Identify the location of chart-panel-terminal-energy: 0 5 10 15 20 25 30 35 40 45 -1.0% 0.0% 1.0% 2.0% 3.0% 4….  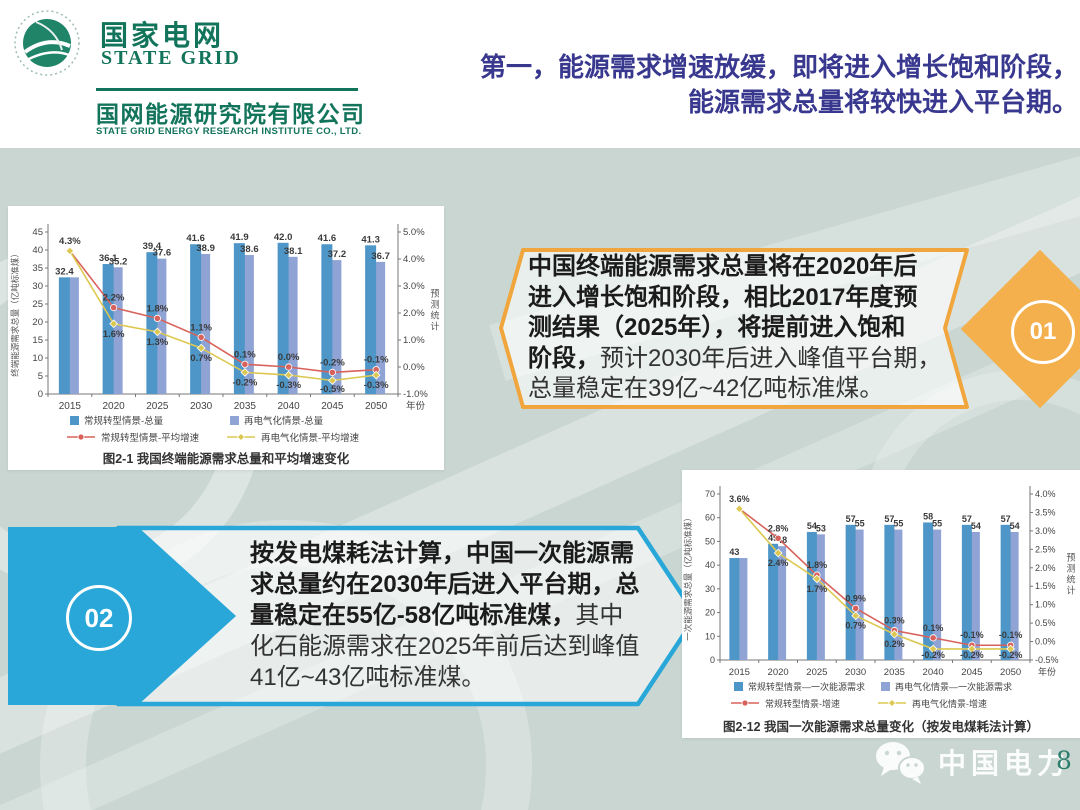
(226, 338).